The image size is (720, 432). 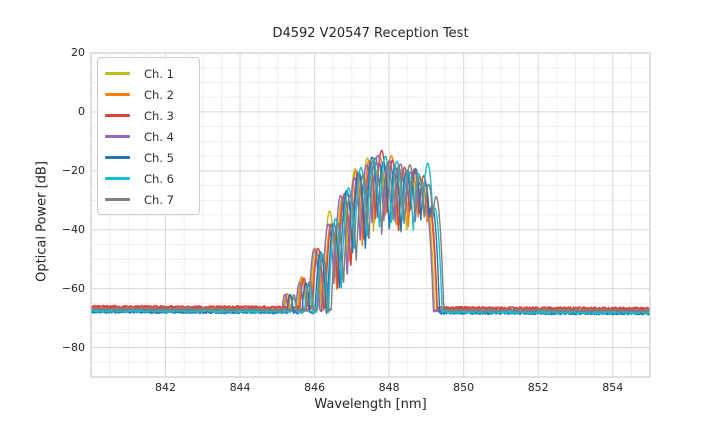 I want to click on y-tick-label-−40: −40, so click(x=73, y=229).